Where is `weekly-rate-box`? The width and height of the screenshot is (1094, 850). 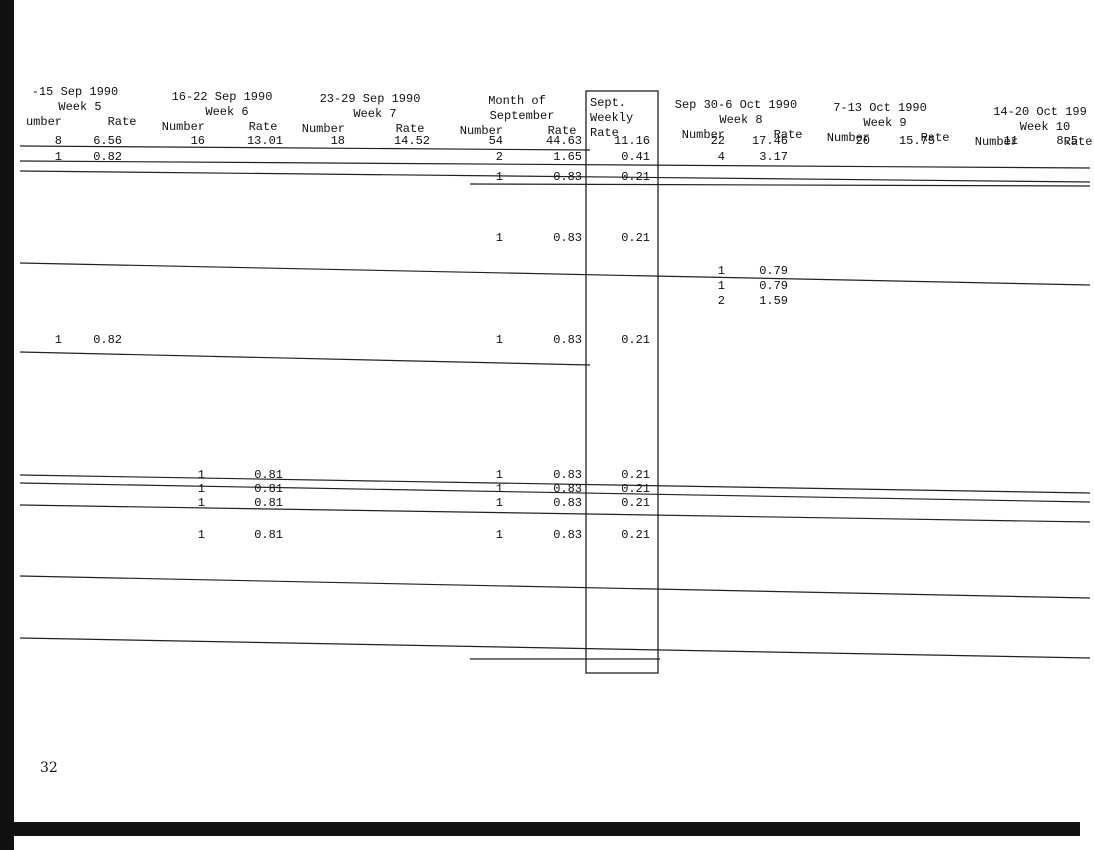
weekly-rate-box is located at coordinates (622, 382).